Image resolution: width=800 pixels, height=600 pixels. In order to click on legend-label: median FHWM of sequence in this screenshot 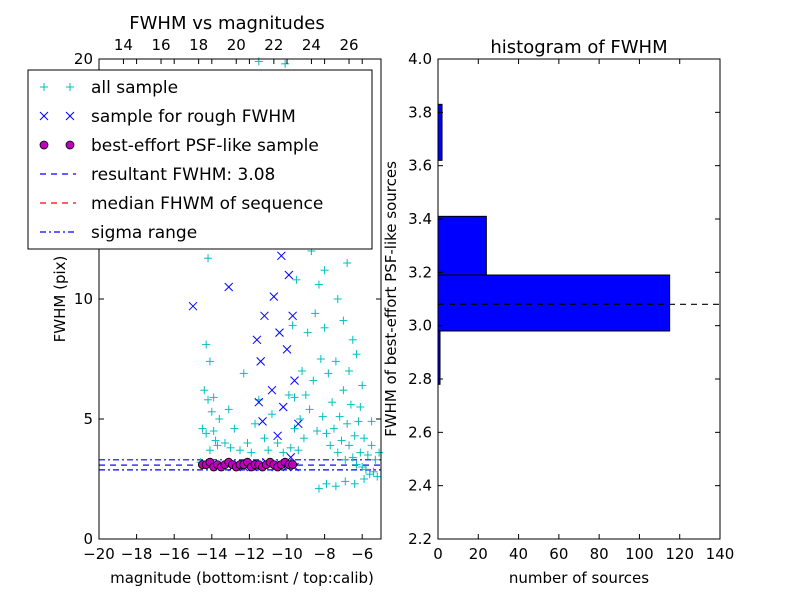, I will do `click(207, 204)`.